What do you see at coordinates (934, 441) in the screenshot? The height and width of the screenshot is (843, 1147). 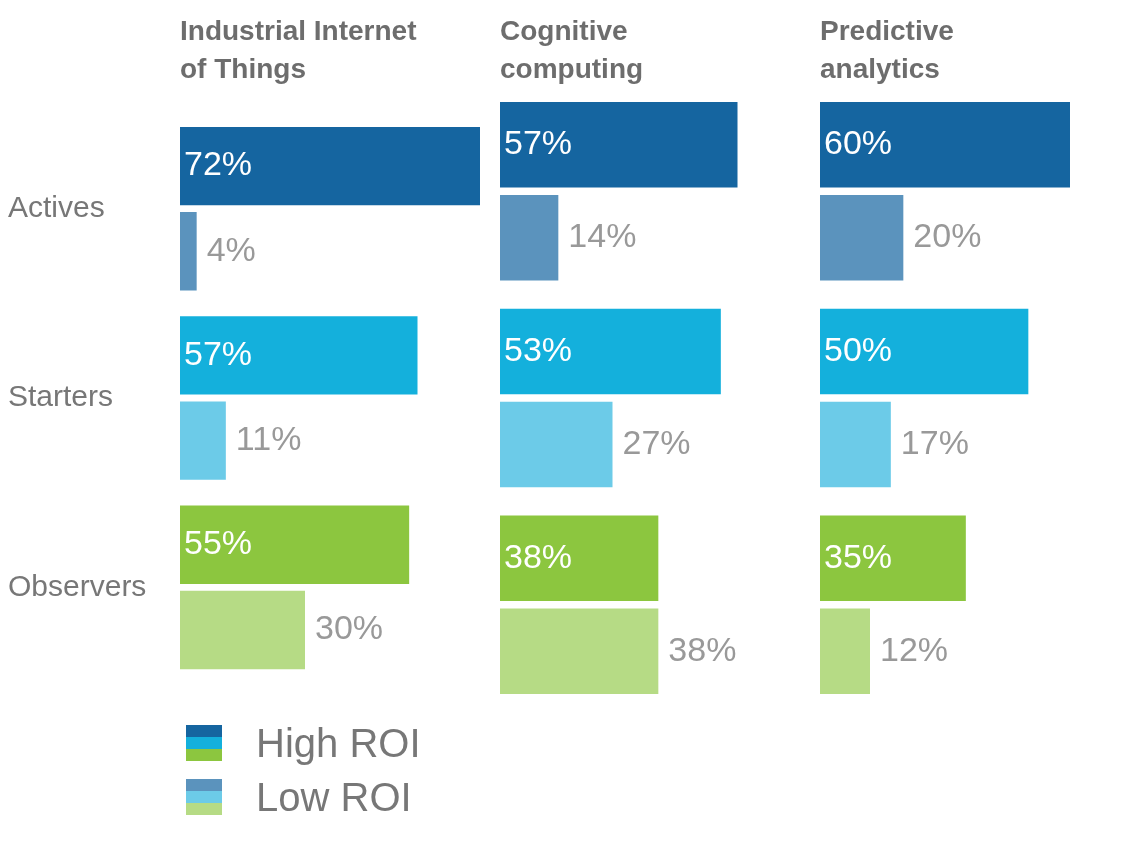 I see `data-label: 17%` at bounding box center [934, 441].